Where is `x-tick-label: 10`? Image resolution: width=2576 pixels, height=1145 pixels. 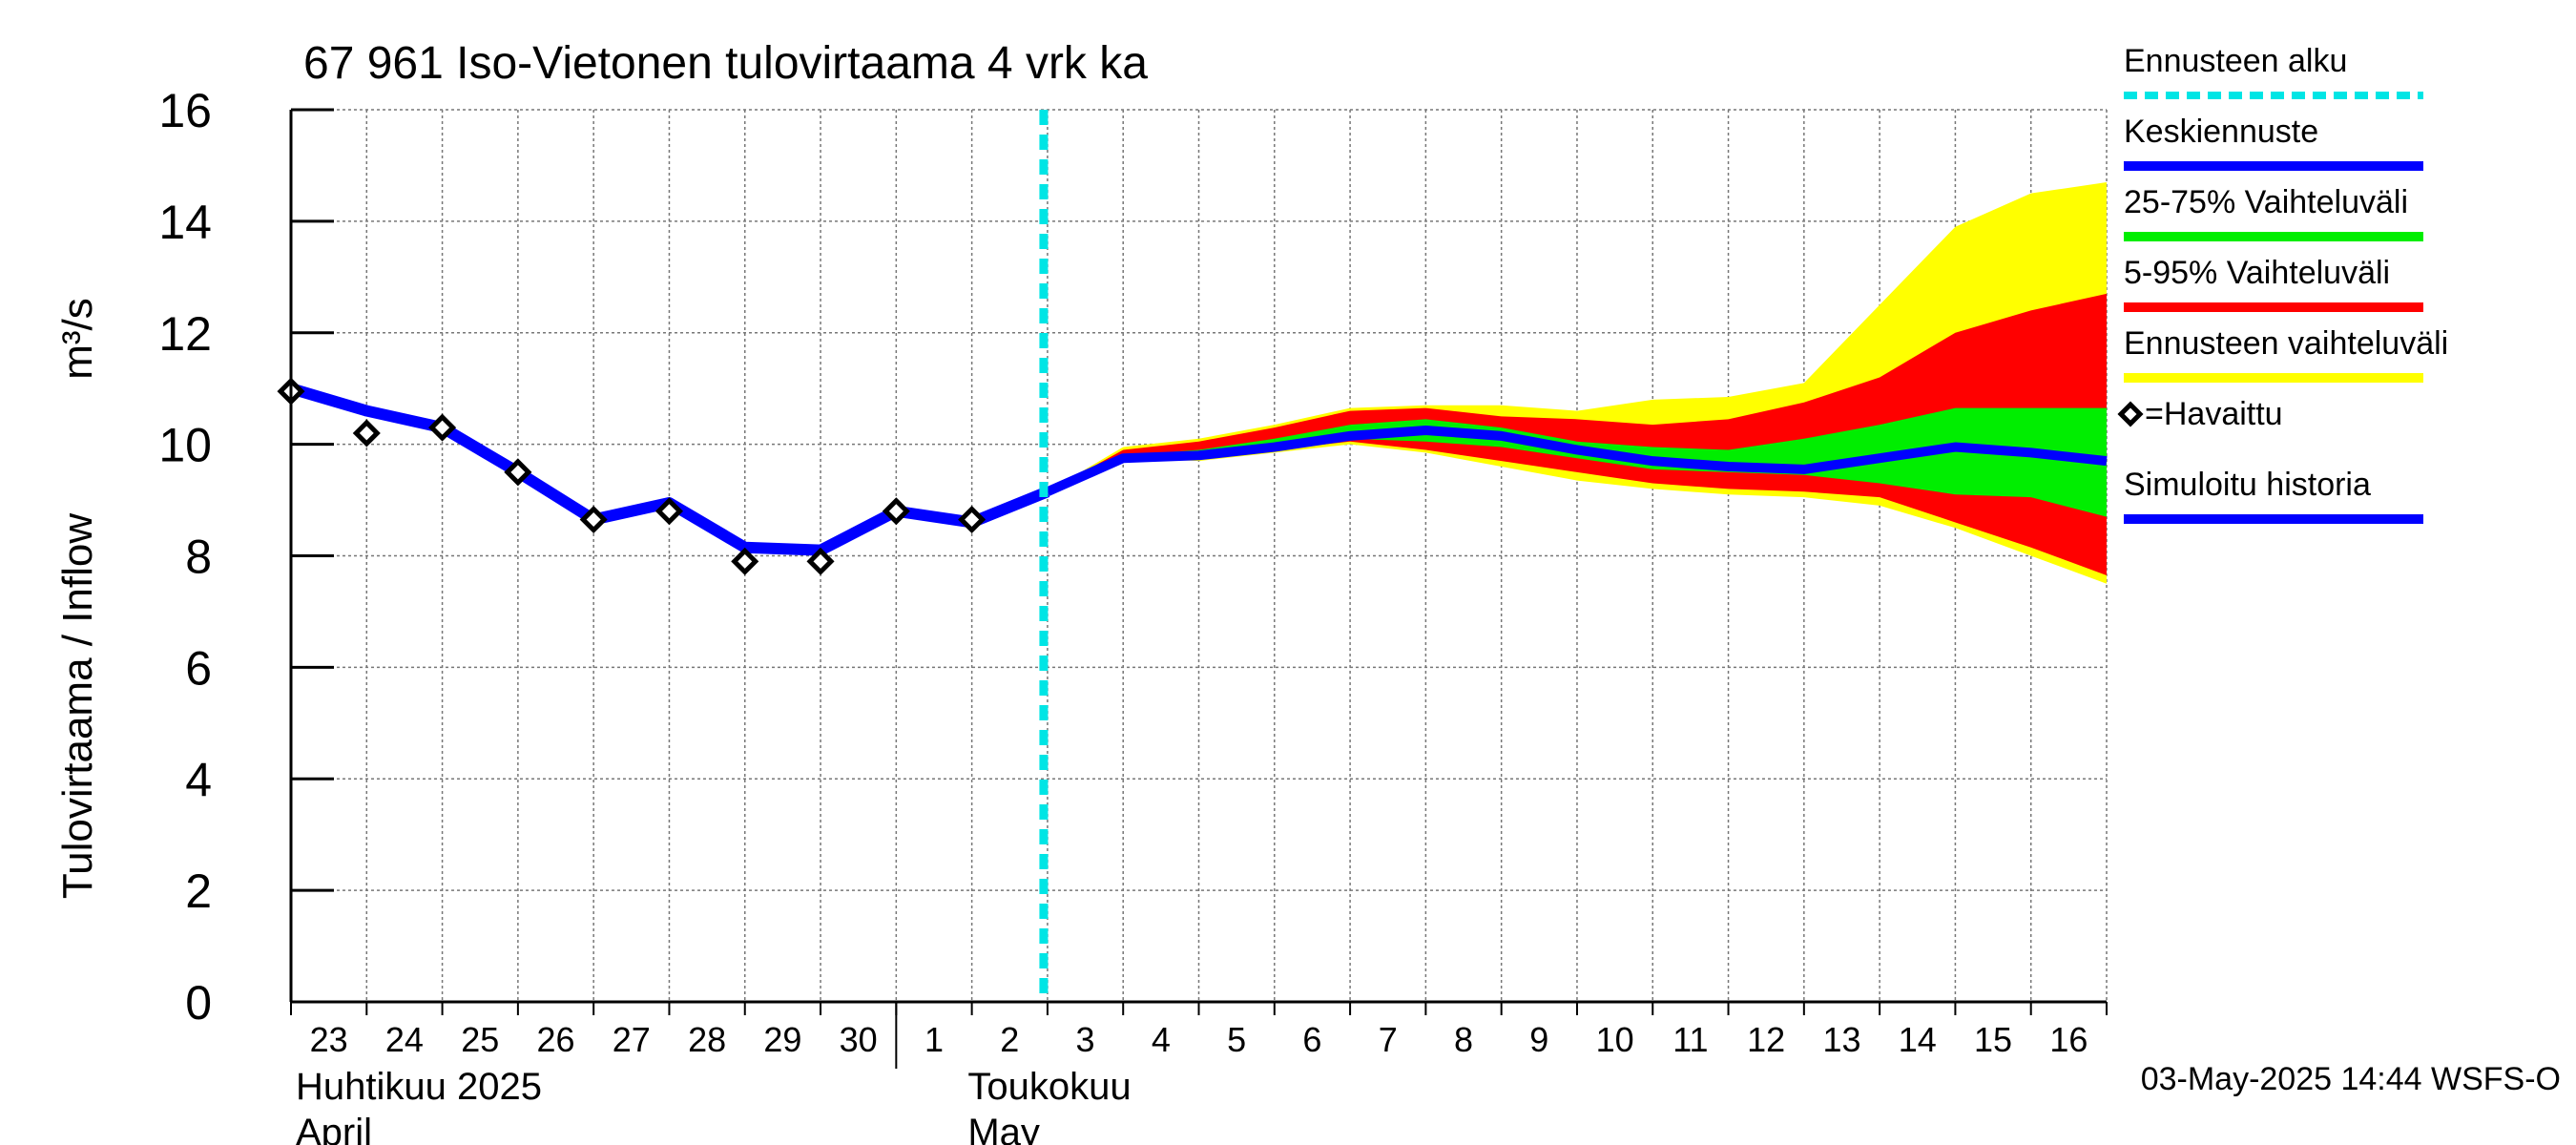 x-tick-label: 10 is located at coordinates (1615, 1039).